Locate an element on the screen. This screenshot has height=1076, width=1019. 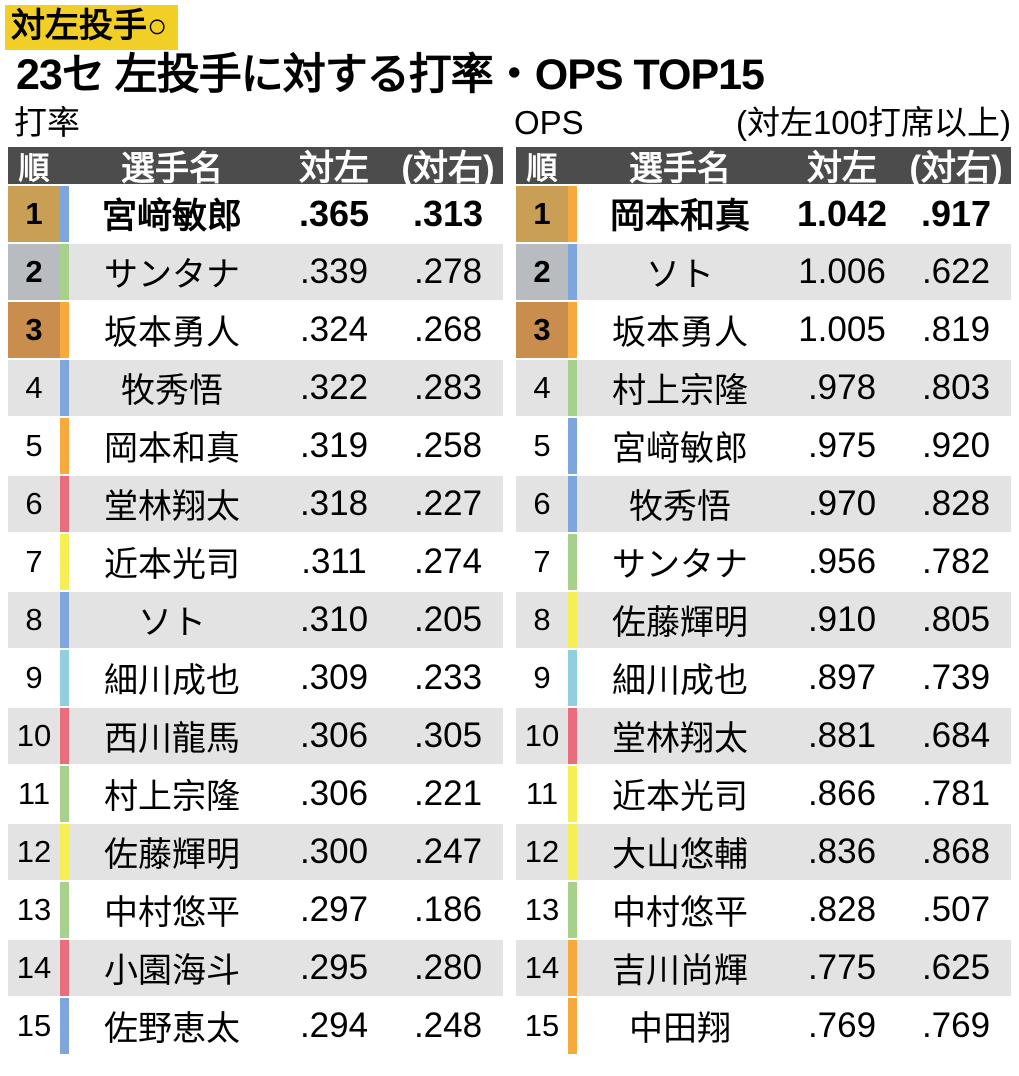
ops-qualifier-note: (対左100打席以上) is located at coordinates (873, 123).